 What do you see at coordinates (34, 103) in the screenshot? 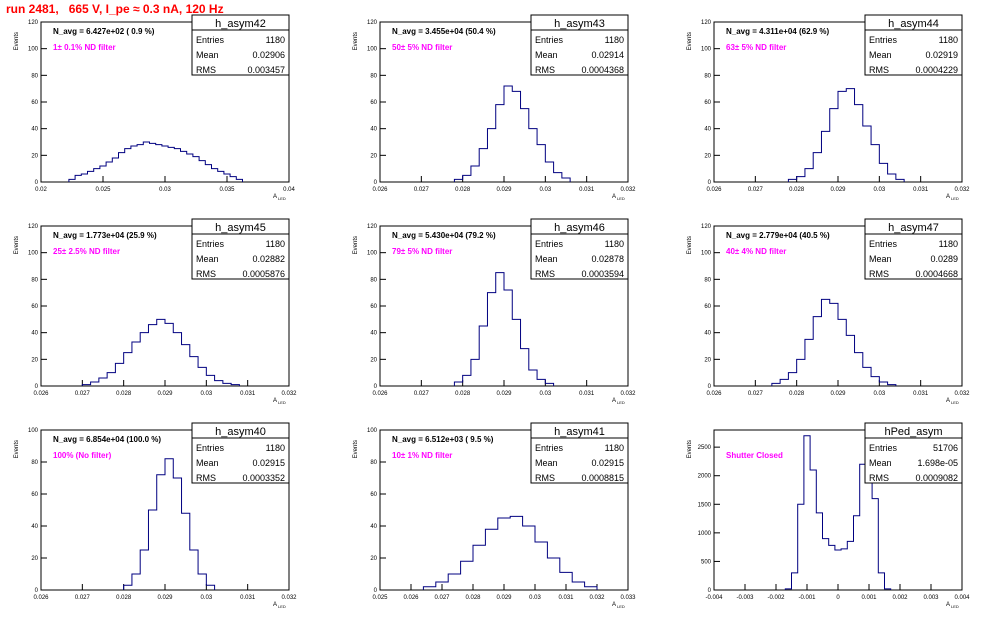
I see `y-tick-label: 60` at bounding box center [34, 103].